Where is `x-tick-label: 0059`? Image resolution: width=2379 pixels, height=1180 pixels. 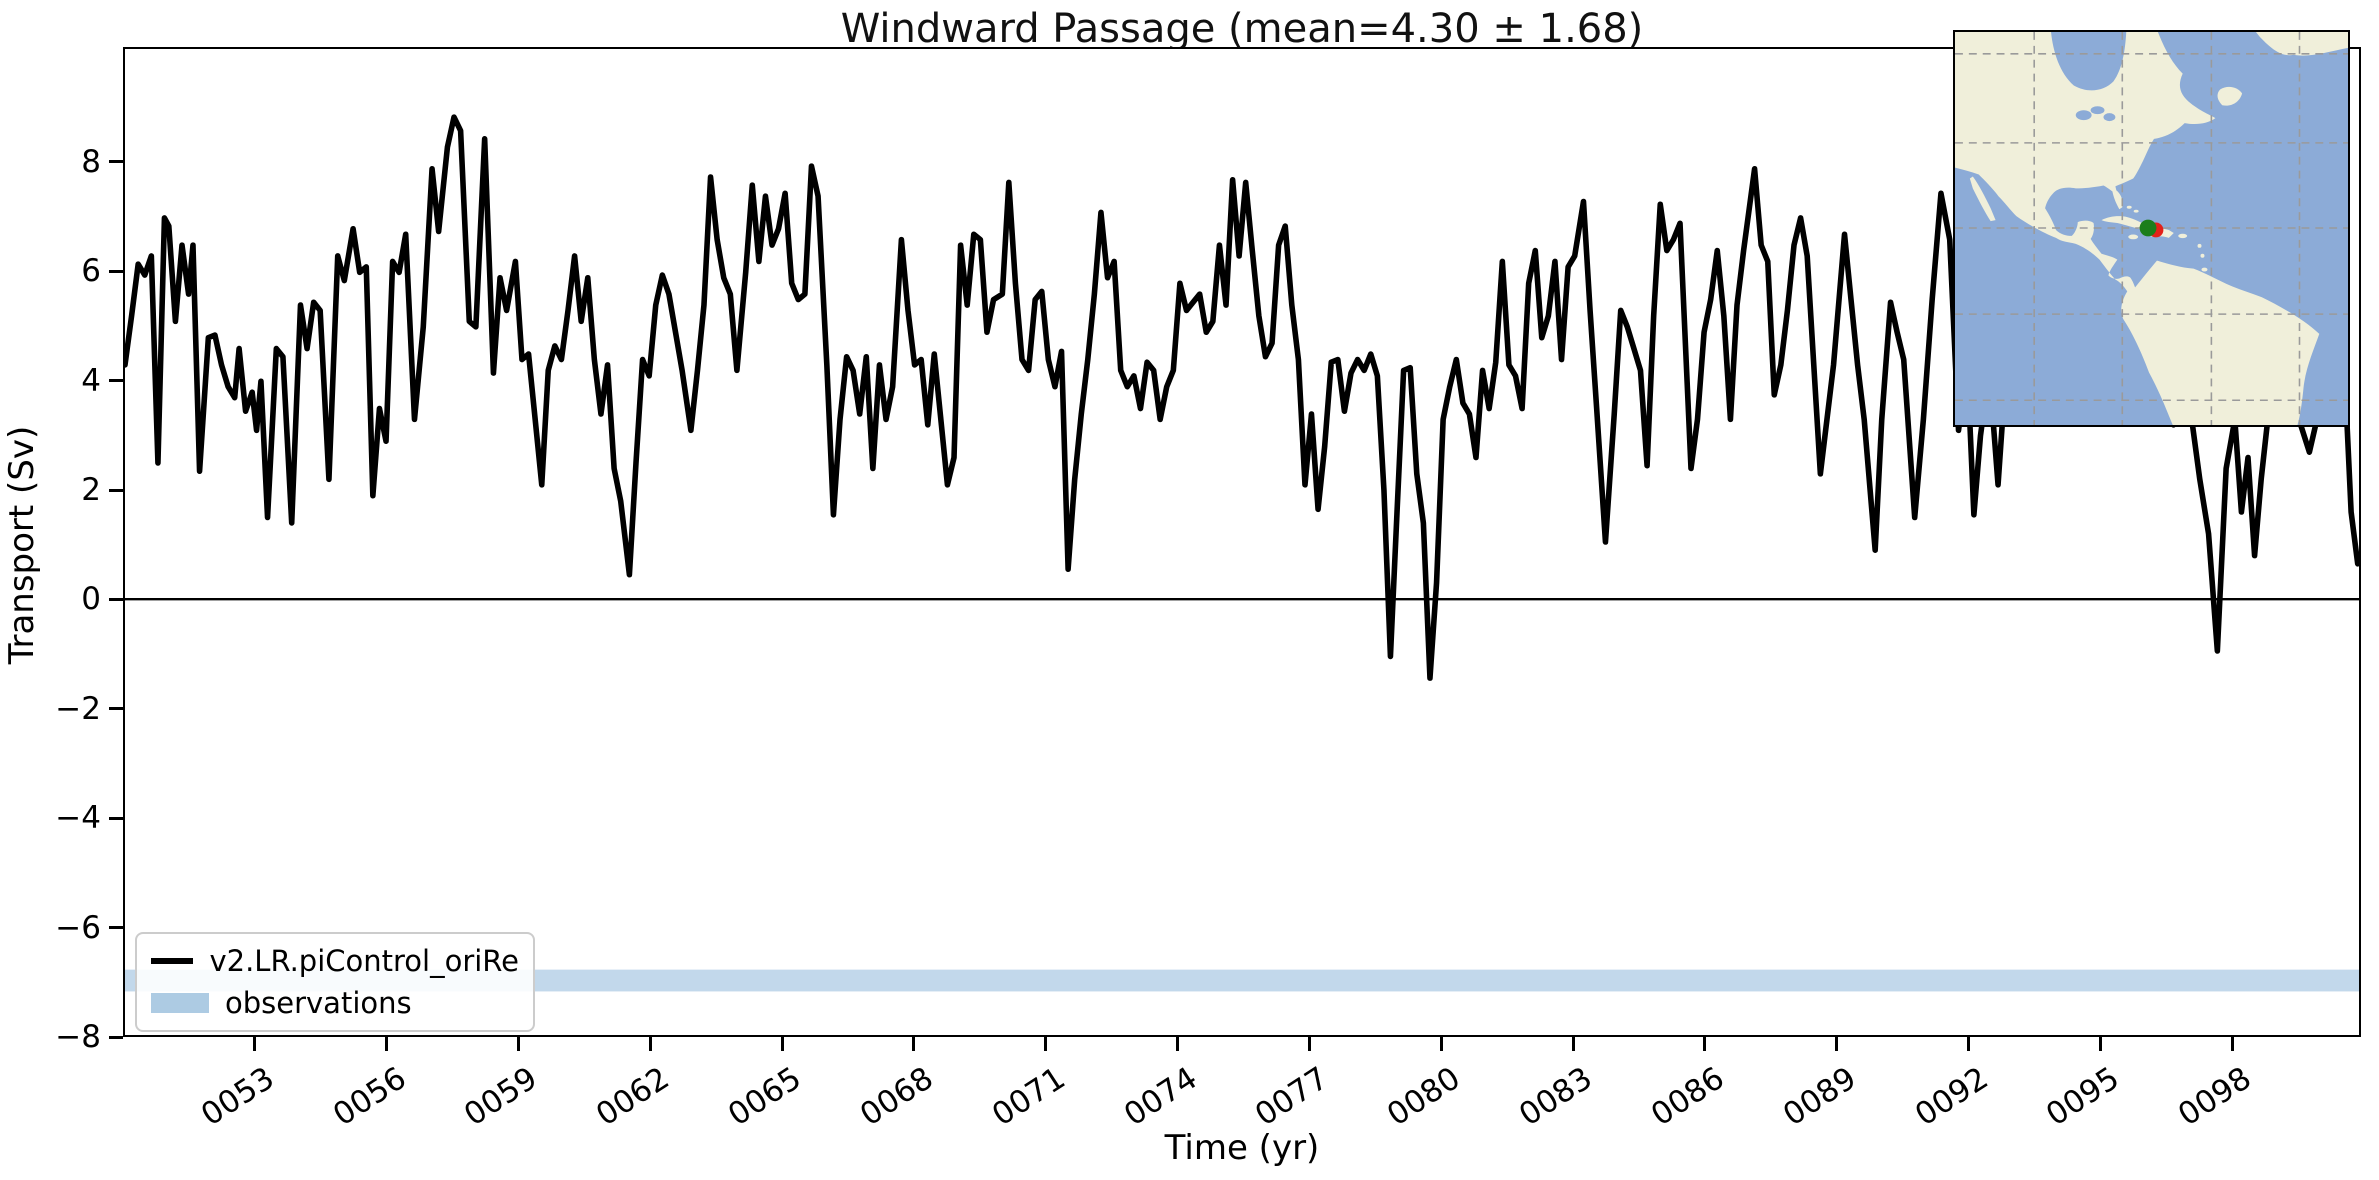
x-tick-label: 0059 is located at coordinates (501, 1097).